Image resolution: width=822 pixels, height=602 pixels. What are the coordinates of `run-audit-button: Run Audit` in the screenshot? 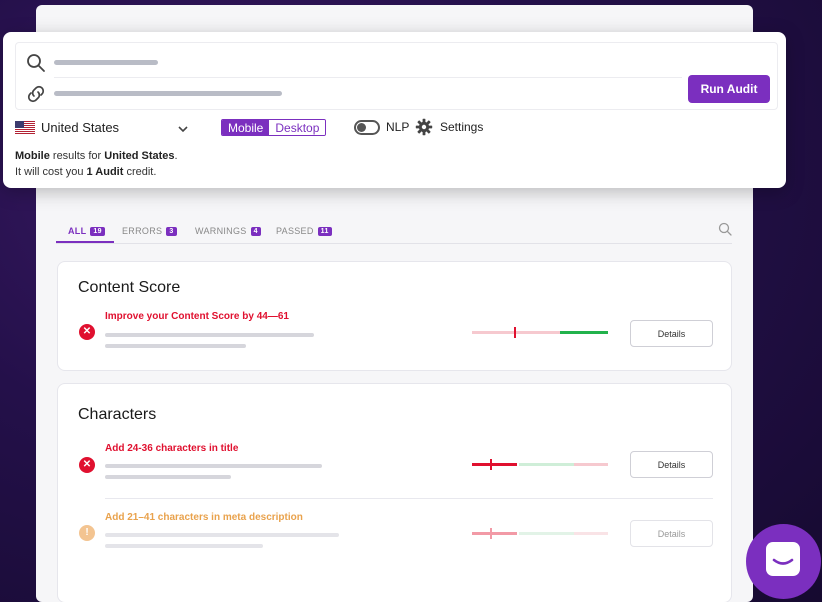 It's located at (729, 89).